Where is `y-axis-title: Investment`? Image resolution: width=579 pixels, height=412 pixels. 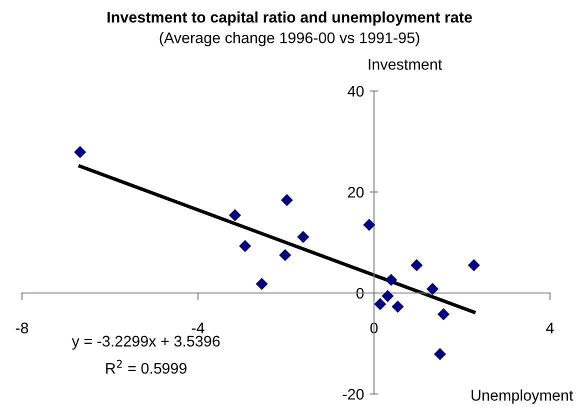
y-axis-title: Investment is located at coordinates (405, 64).